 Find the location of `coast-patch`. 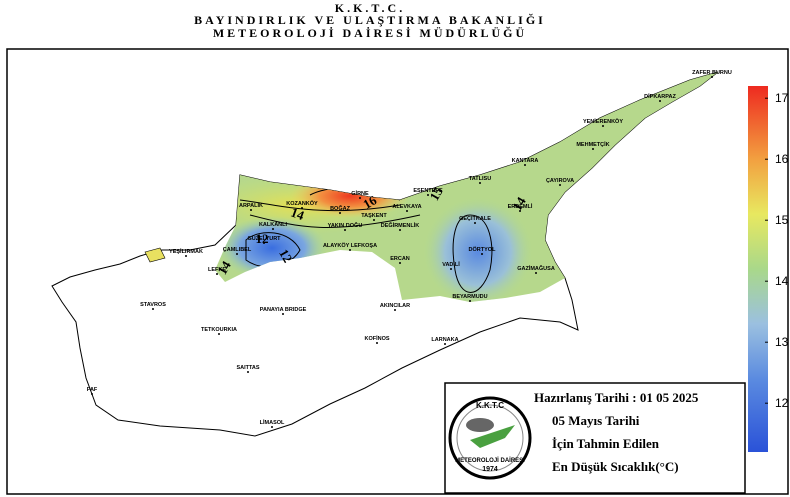

coast-patch is located at coordinates (155, 255).